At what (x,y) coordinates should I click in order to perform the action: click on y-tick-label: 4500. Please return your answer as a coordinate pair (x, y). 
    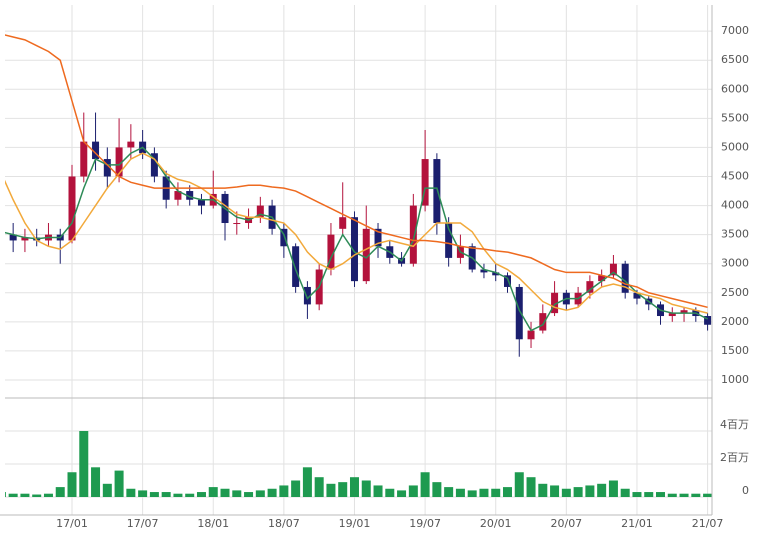
    Looking at the image, I should click on (735, 176).